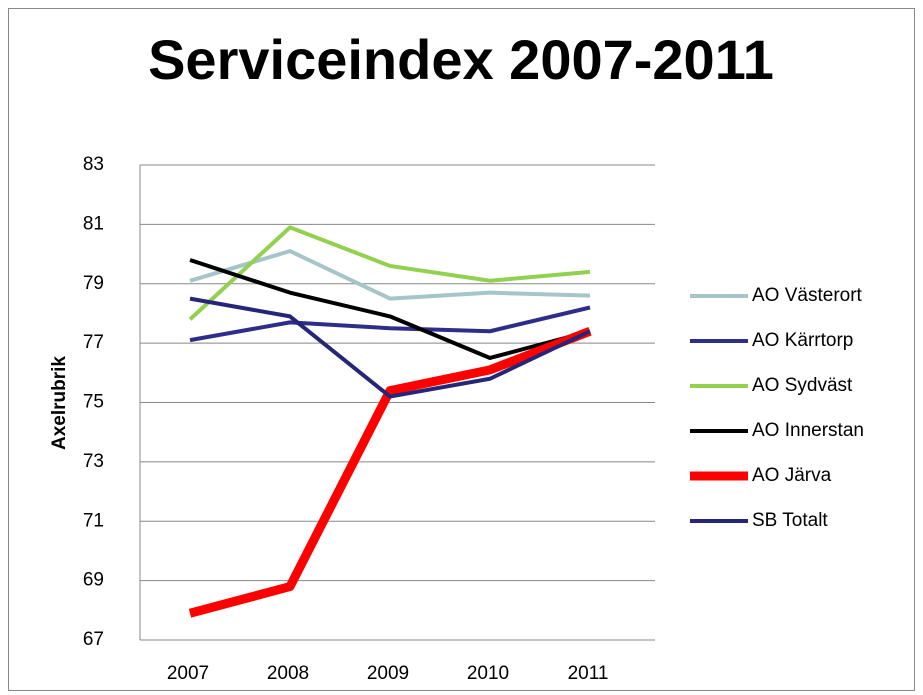 The image size is (923, 695). What do you see at coordinates (93, 580) in the screenshot?
I see `y-tick-label: 69` at bounding box center [93, 580].